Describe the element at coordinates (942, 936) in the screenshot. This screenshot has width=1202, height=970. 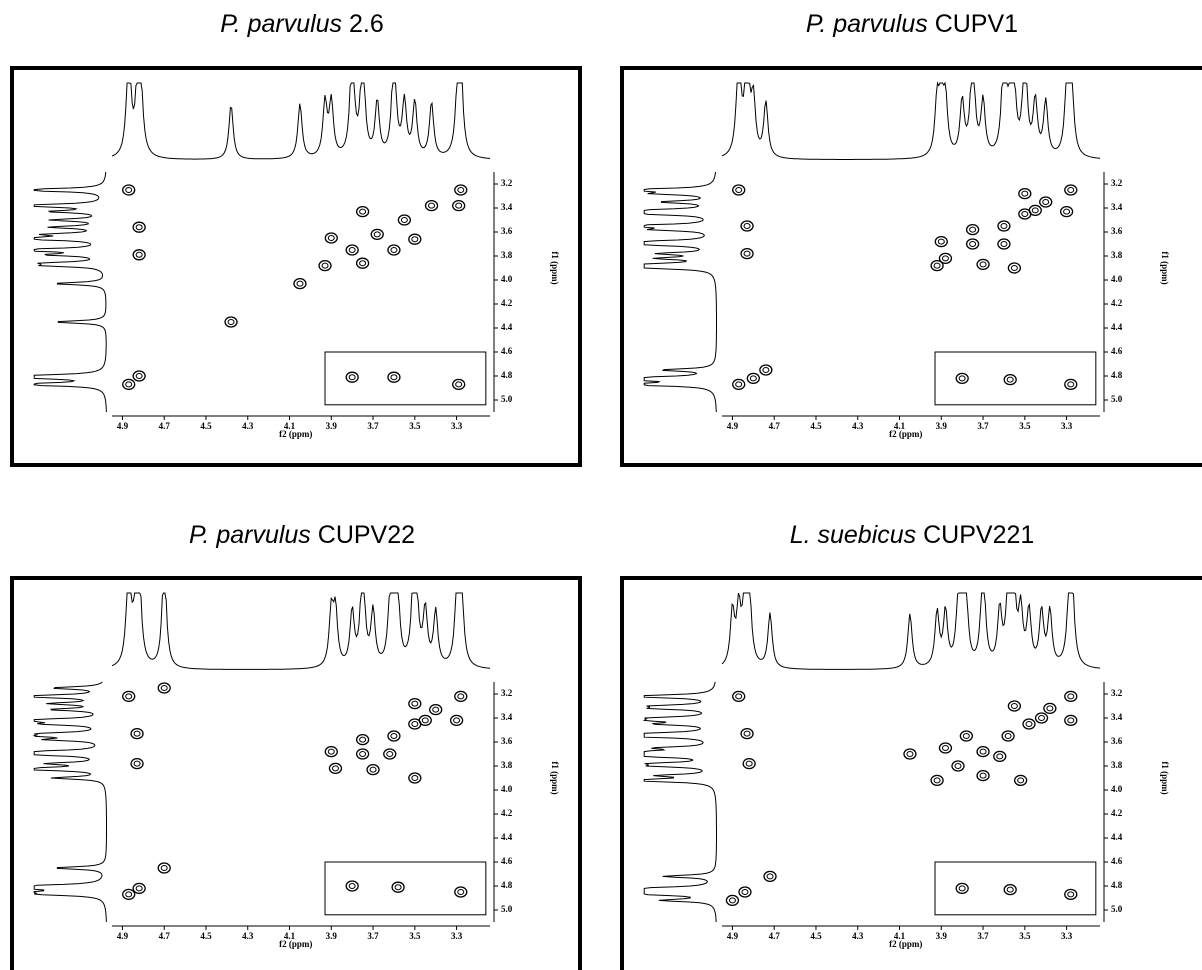
I see `x-tick-label: 3.9` at that location.